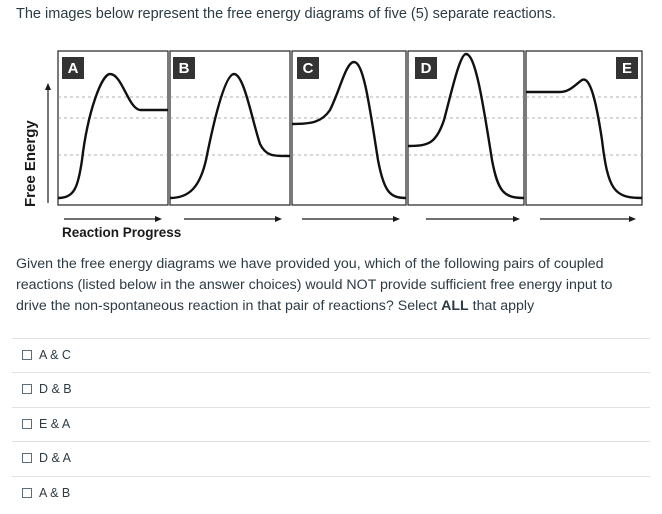 The height and width of the screenshot is (514, 662). What do you see at coordinates (308, 68) in the screenshot?
I see `panel-label-c: C` at bounding box center [308, 68].